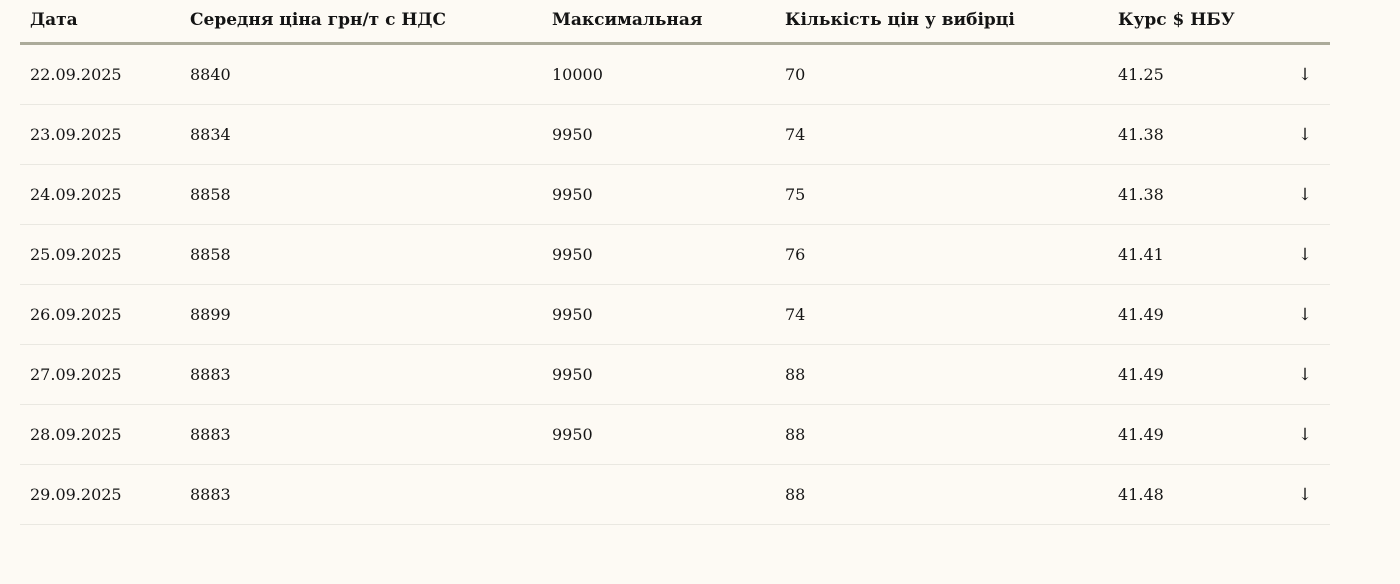 Image resolution: width=1400 pixels, height=584 pixels. Describe the element at coordinates (941, 194) in the screenshot. I see `cell-sample-count: 75` at that location.